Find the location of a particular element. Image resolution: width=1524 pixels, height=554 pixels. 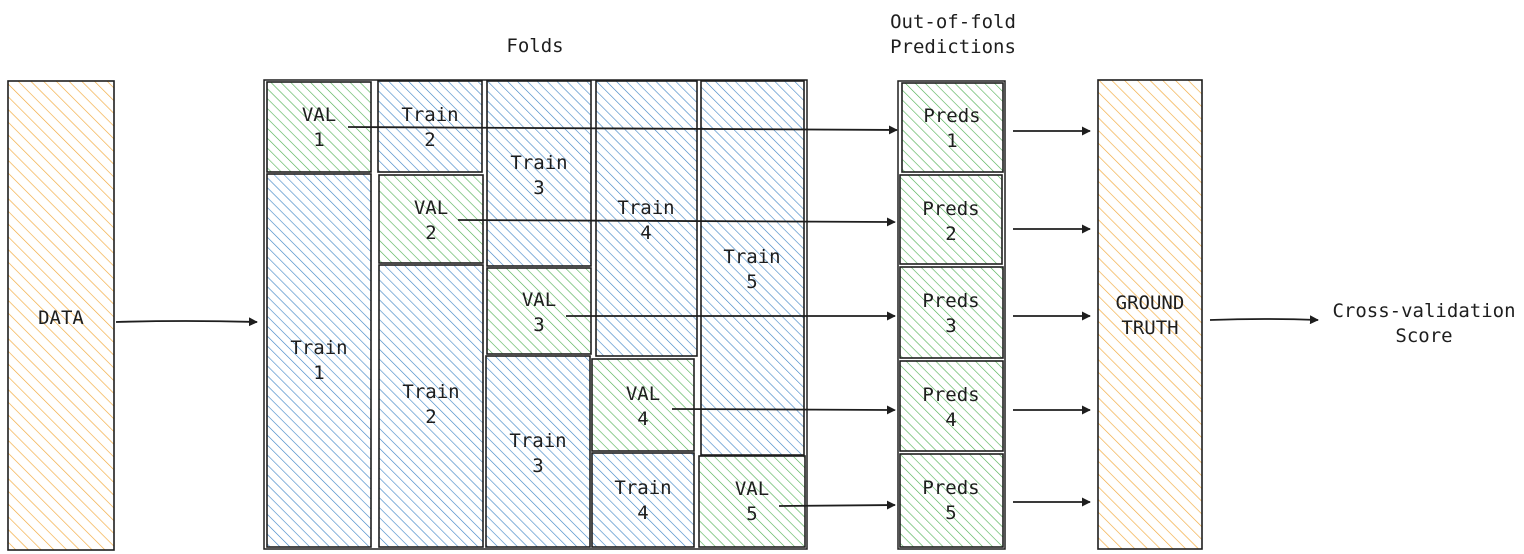

ground-truth-block: GROUND TRUTH is located at coordinates (1150, 314).